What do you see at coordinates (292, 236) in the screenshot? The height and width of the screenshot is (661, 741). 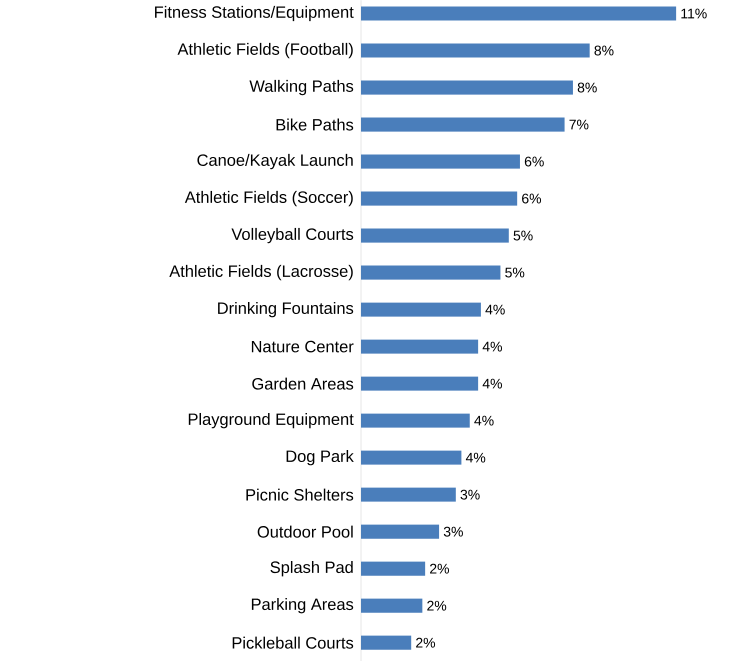 I see `y-tick-label: Volleyball Courts` at bounding box center [292, 236].